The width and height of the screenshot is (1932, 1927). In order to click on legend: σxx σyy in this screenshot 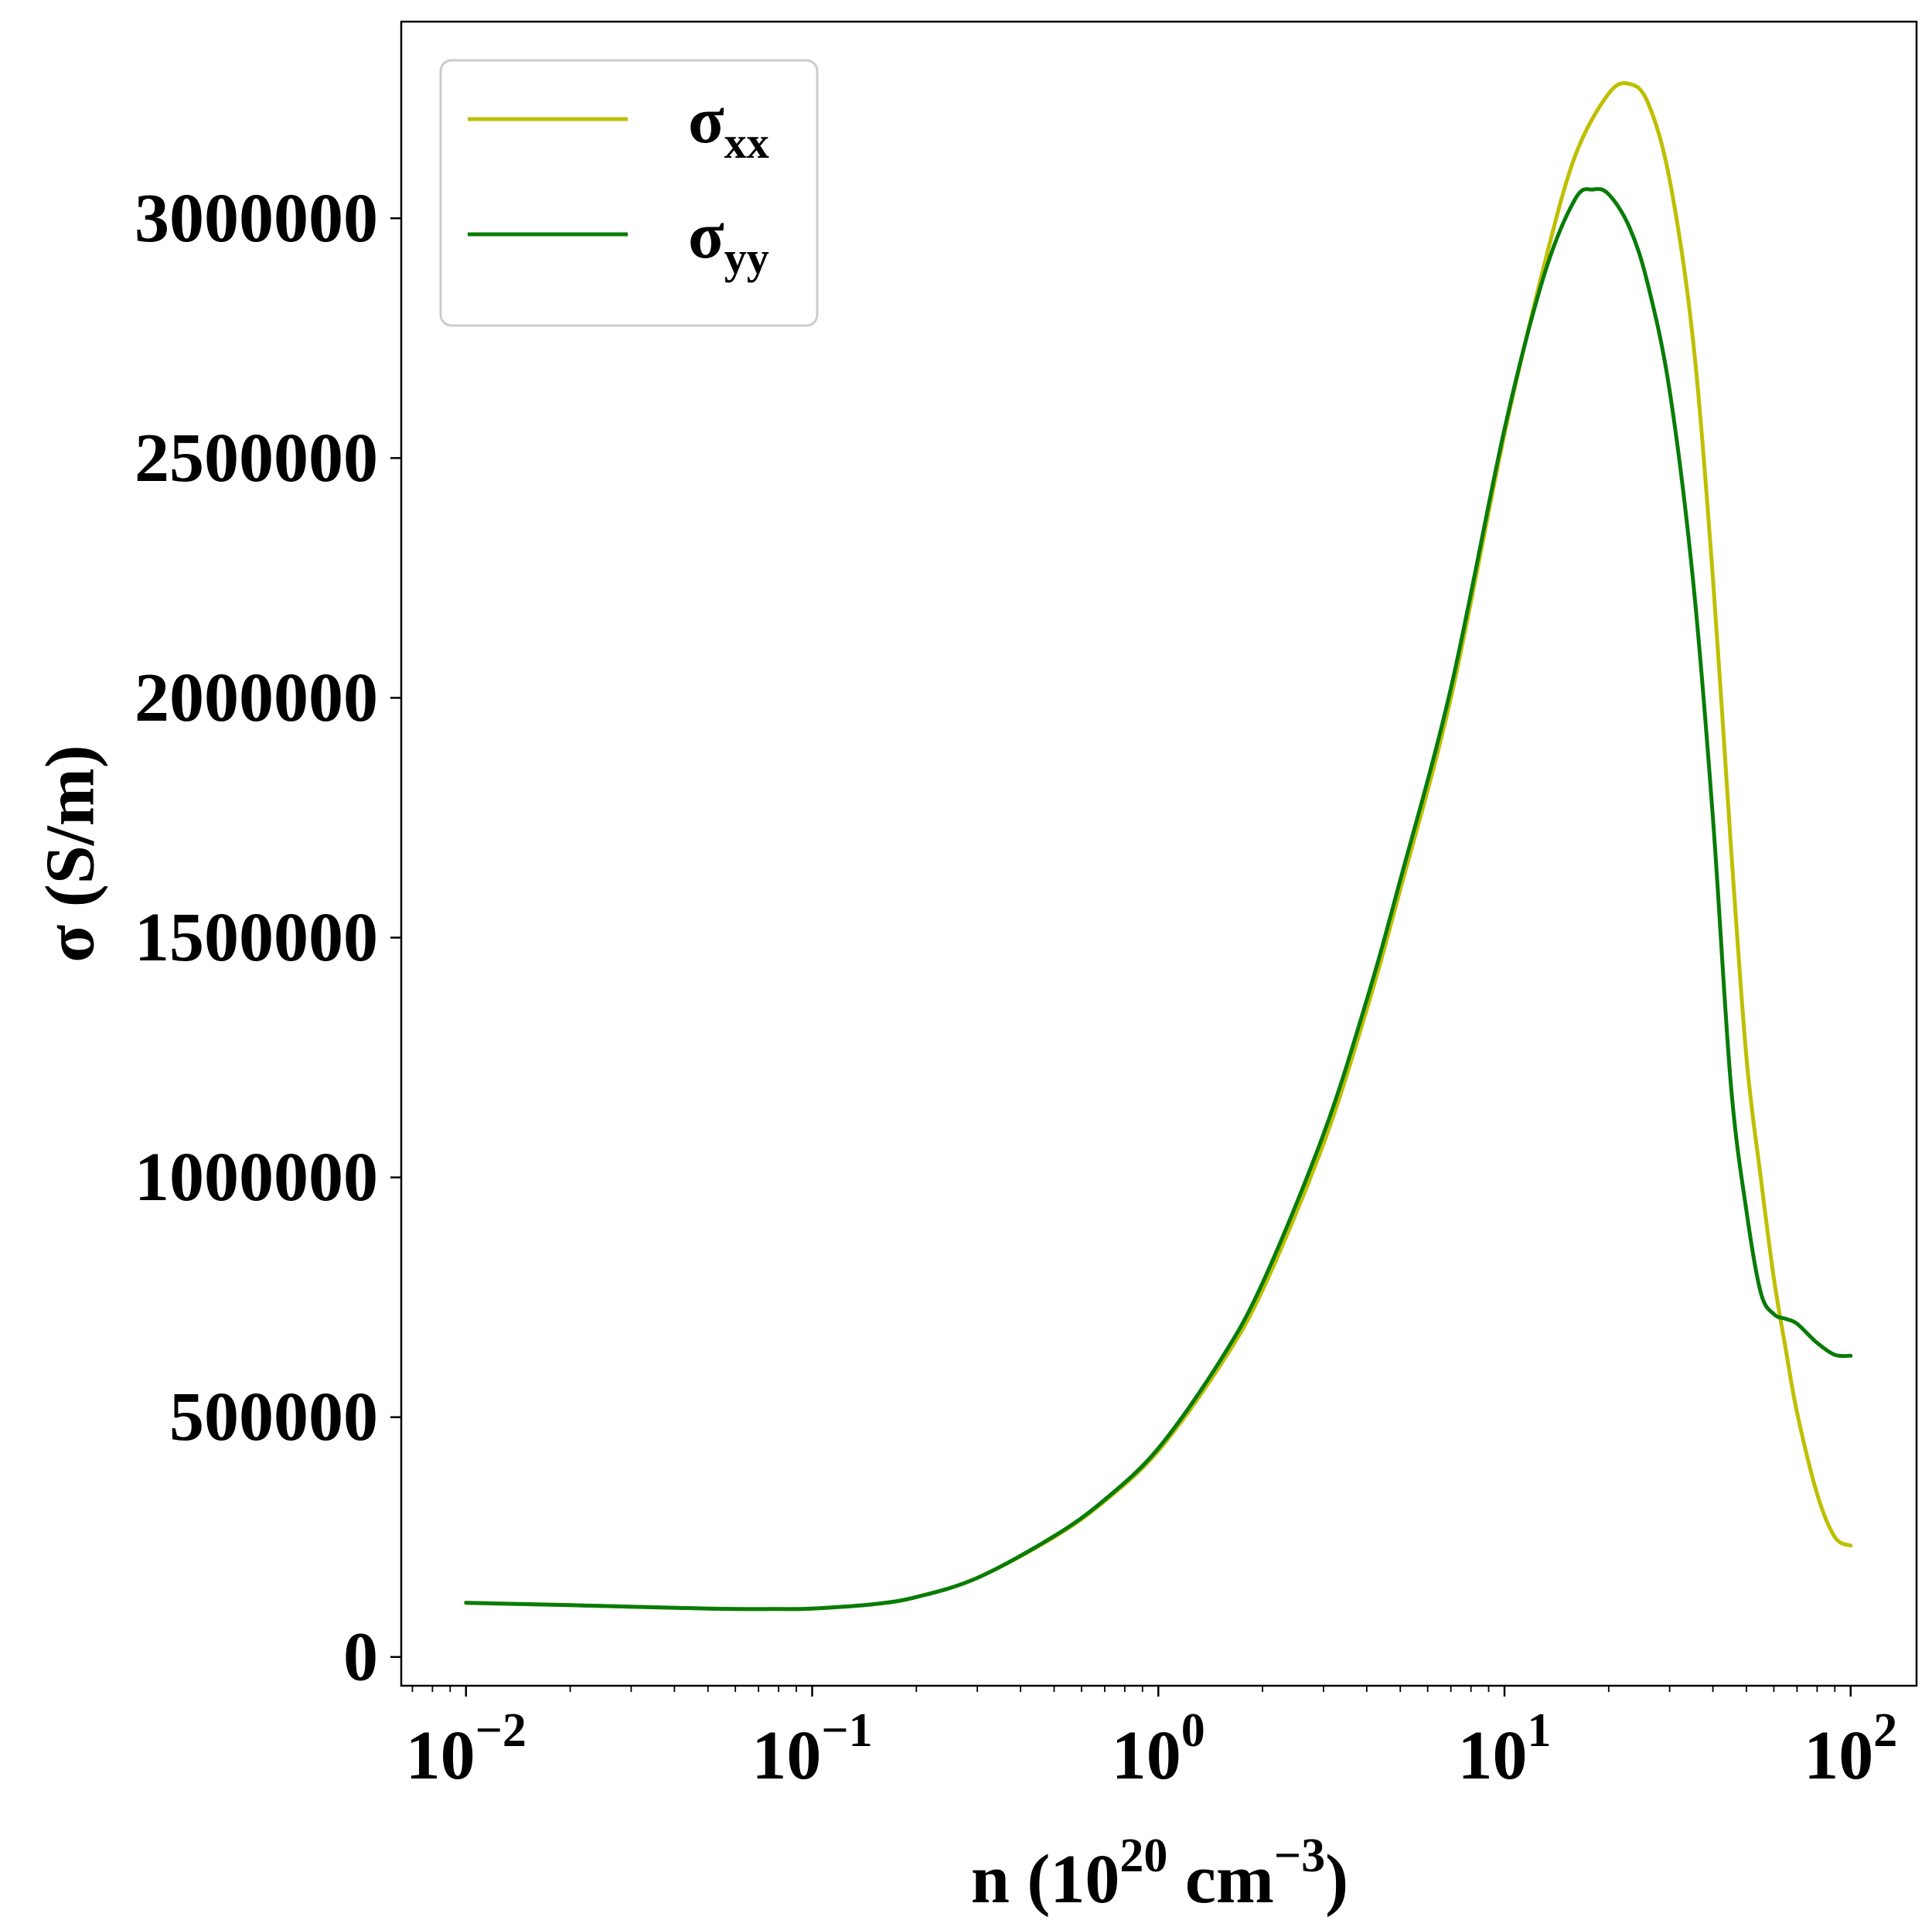, I will do `click(629, 193)`.